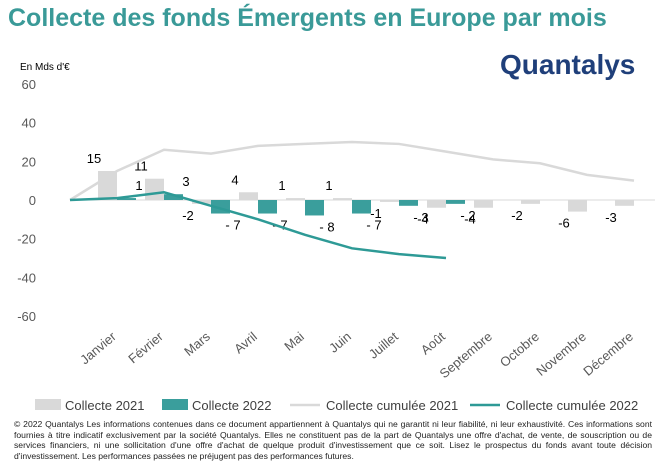 This screenshot has width=665, height=465. I want to click on y-axis-label: En Mds d'€, so click(45, 67).